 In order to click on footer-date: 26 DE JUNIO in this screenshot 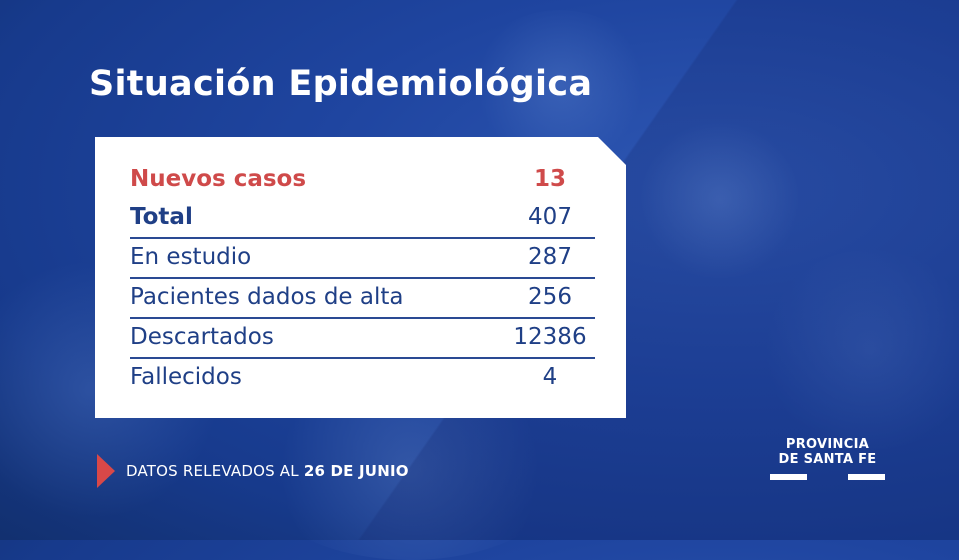, I will do `click(356, 471)`.